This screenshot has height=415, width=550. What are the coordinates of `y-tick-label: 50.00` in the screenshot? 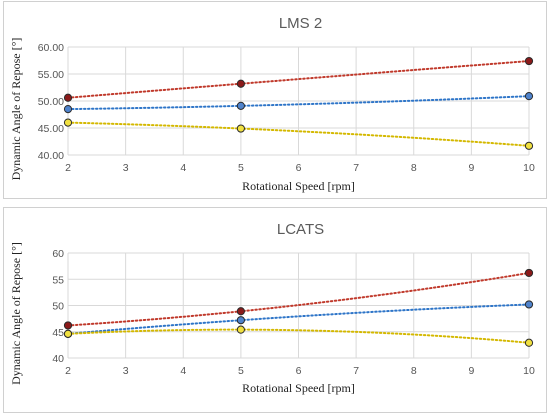 It's located at (51, 102).